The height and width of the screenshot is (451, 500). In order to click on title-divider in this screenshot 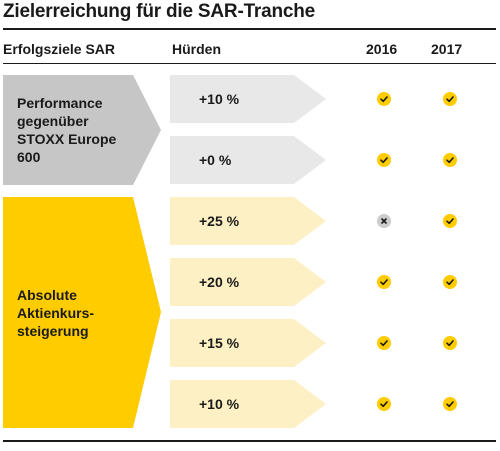, I will do `click(249, 29)`.